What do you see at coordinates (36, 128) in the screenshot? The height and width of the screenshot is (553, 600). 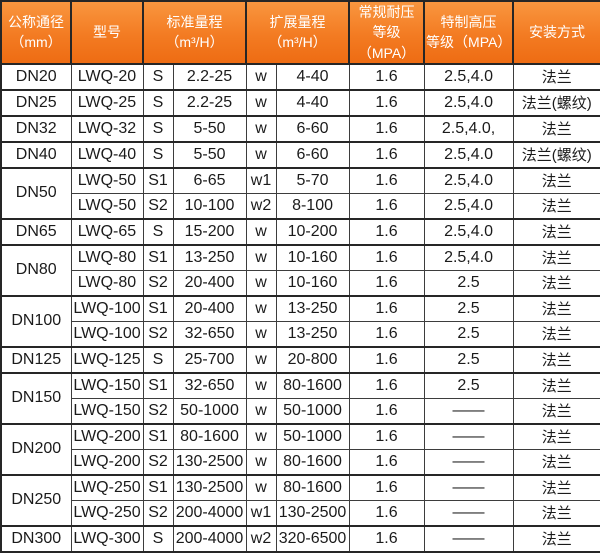 I see `diameter-cell: DN32` at bounding box center [36, 128].